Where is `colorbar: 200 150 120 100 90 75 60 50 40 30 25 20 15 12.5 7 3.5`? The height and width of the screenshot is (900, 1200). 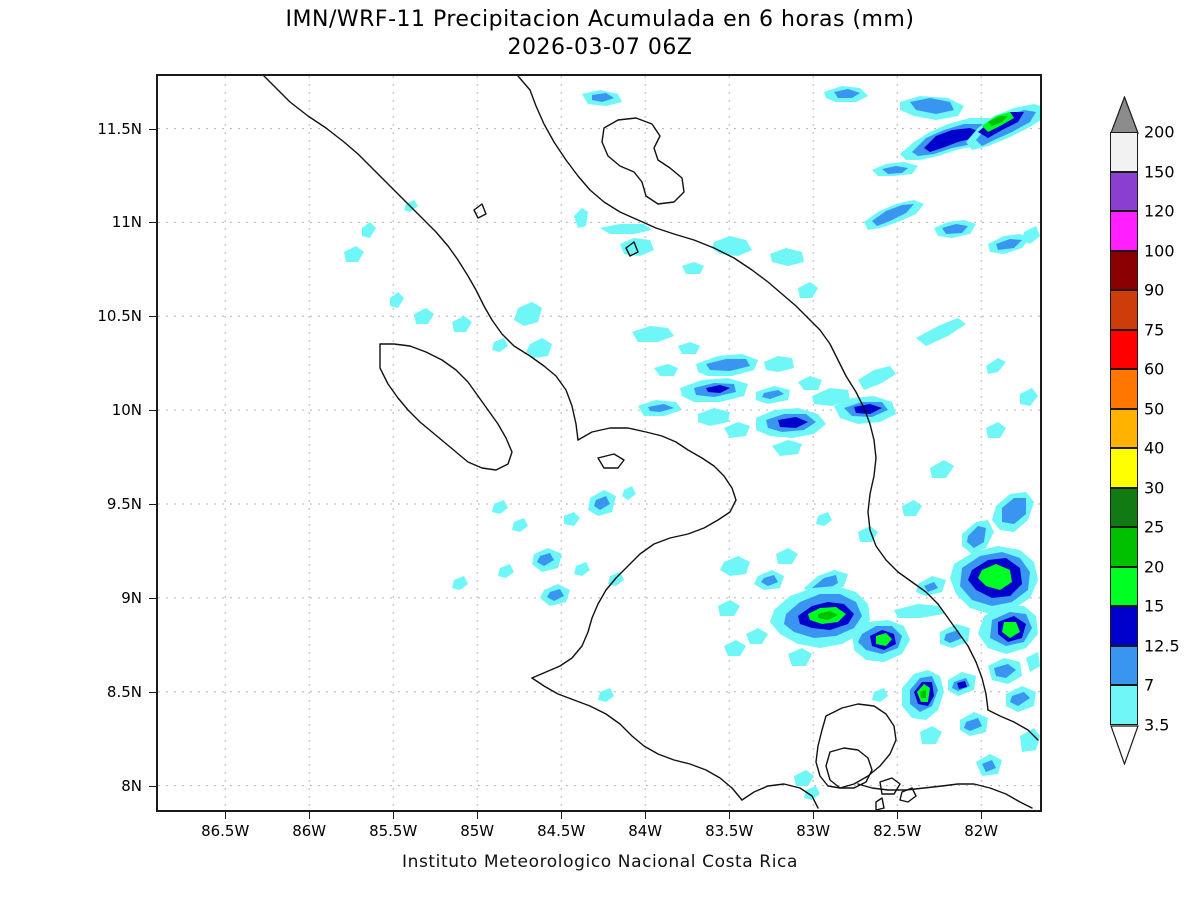
colorbar: 200 150 120 100 90 75 60 50 40 30 25 20 15 12.5 7 3.5 is located at coordinates (1145, 446).